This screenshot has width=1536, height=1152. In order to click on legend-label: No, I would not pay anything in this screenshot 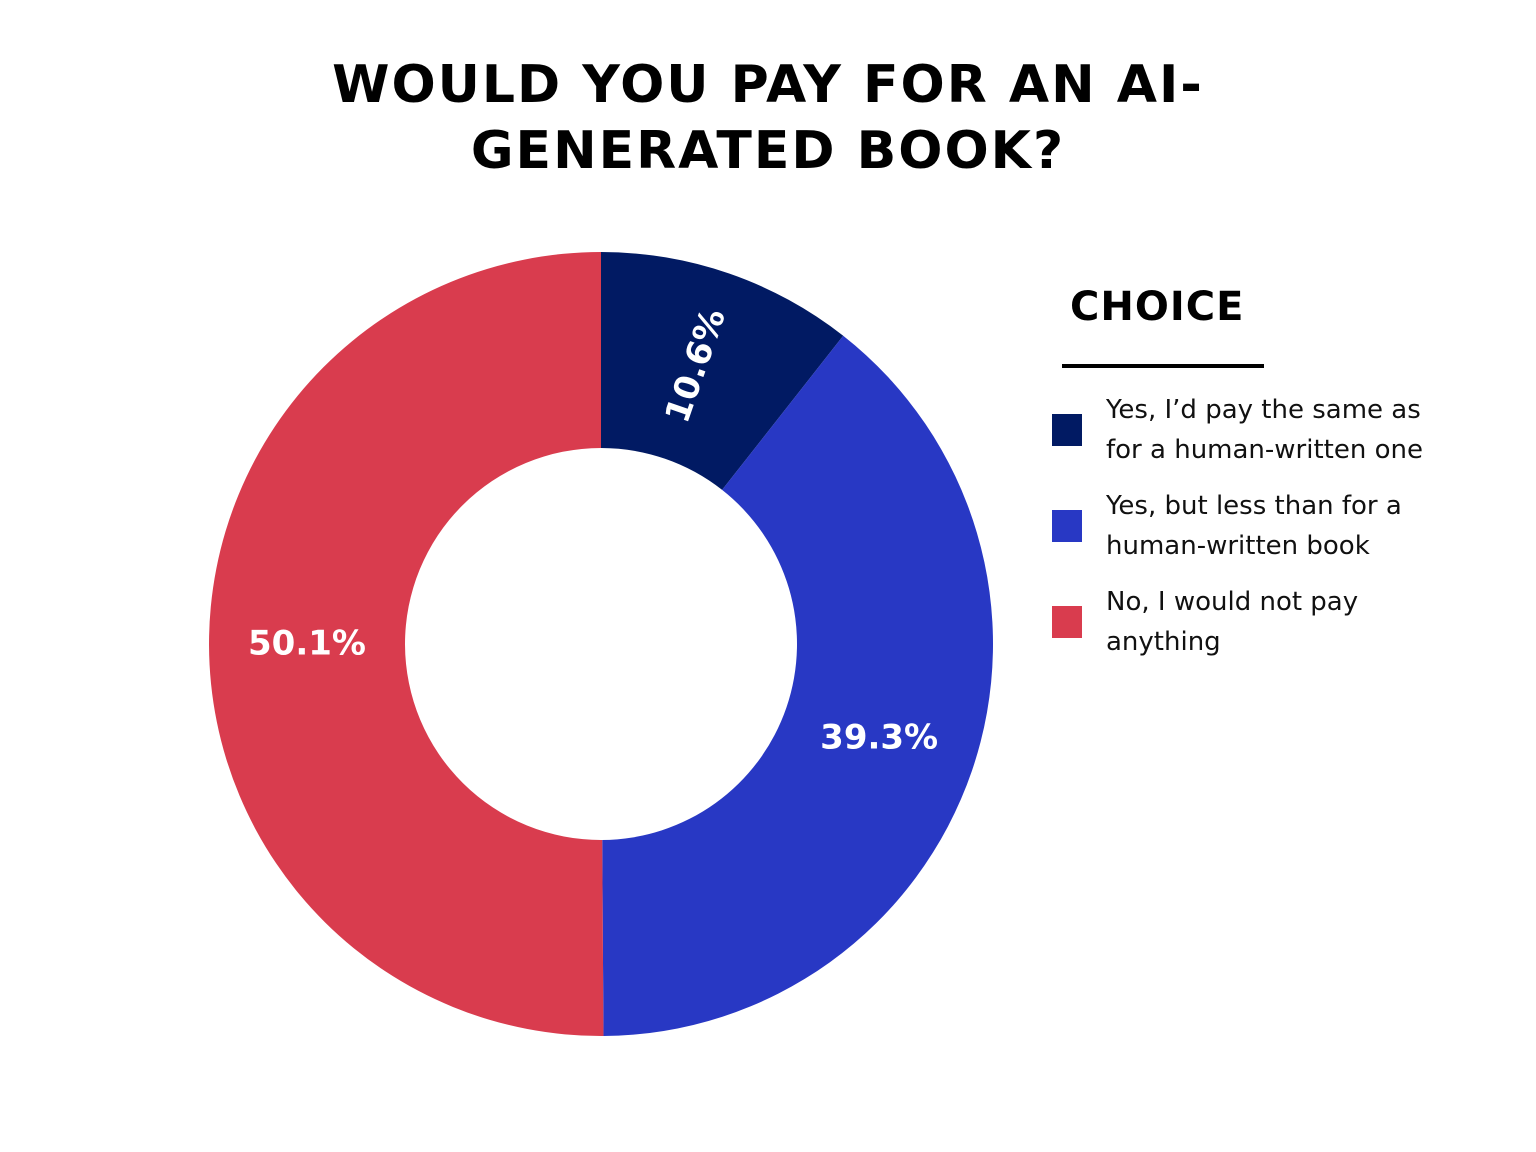, I will do `click(1232, 622)`.